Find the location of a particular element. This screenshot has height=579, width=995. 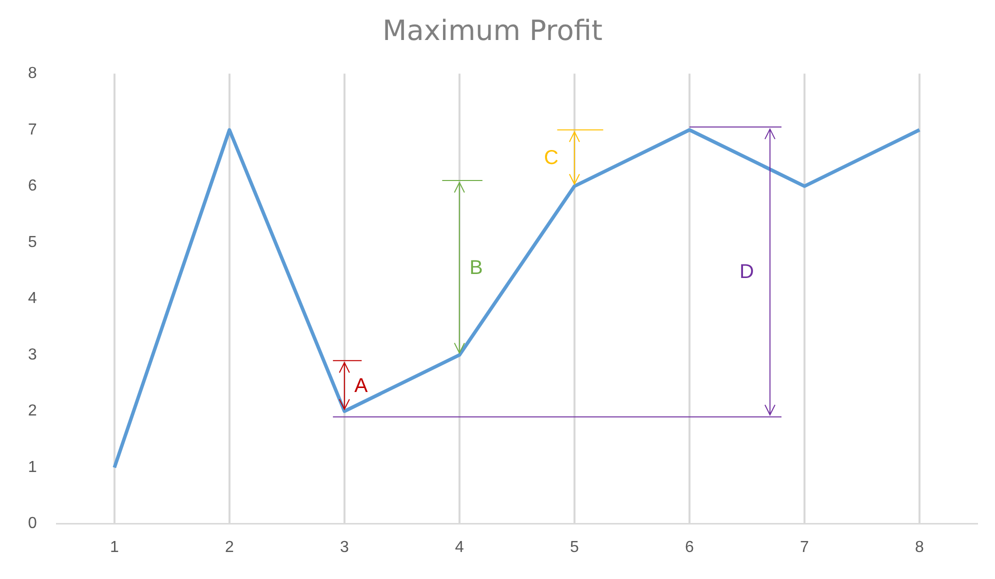

x-tick-label: 7 is located at coordinates (805, 547).